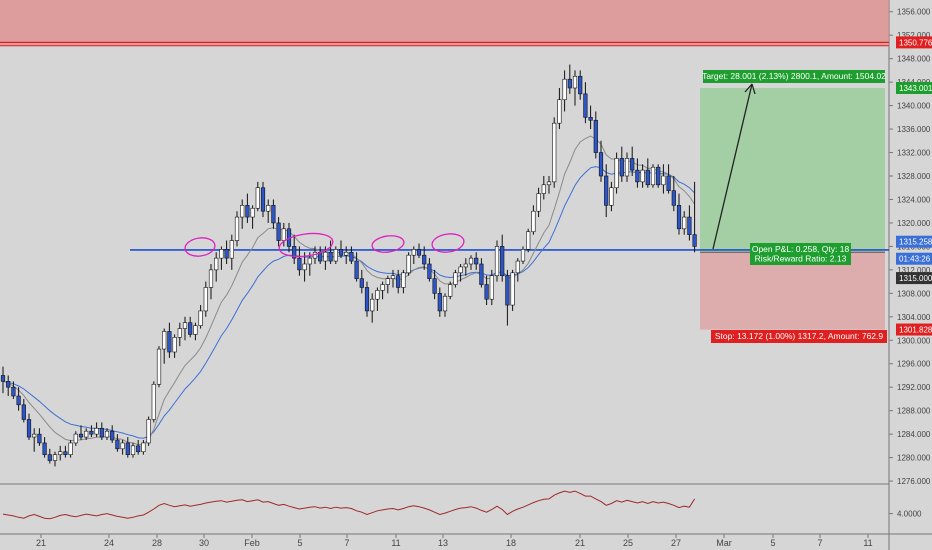 The width and height of the screenshot is (932, 550). What do you see at coordinates (772, 543) in the screenshot?
I see `time-tick-label: 5` at bounding box center [772, 543].